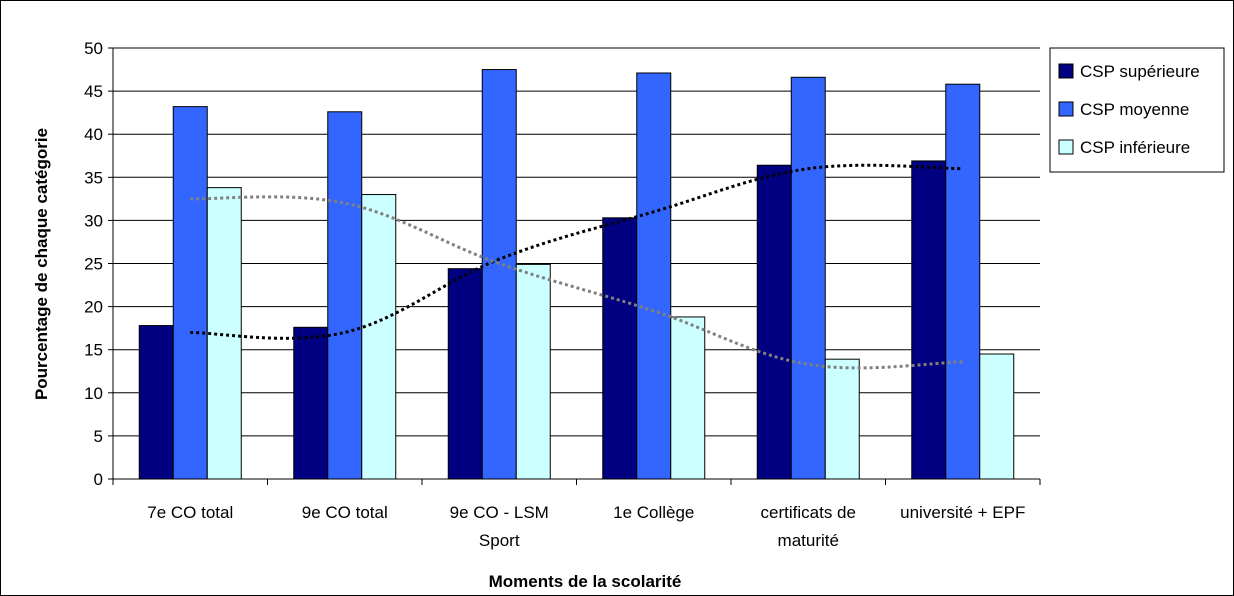 The width and height of the screenshot is (1234, 596). What do you see at coordinates (962, 512) in the screenshot?
I see `x-tick-label: université + EPF` at bounding box center [962, 512].